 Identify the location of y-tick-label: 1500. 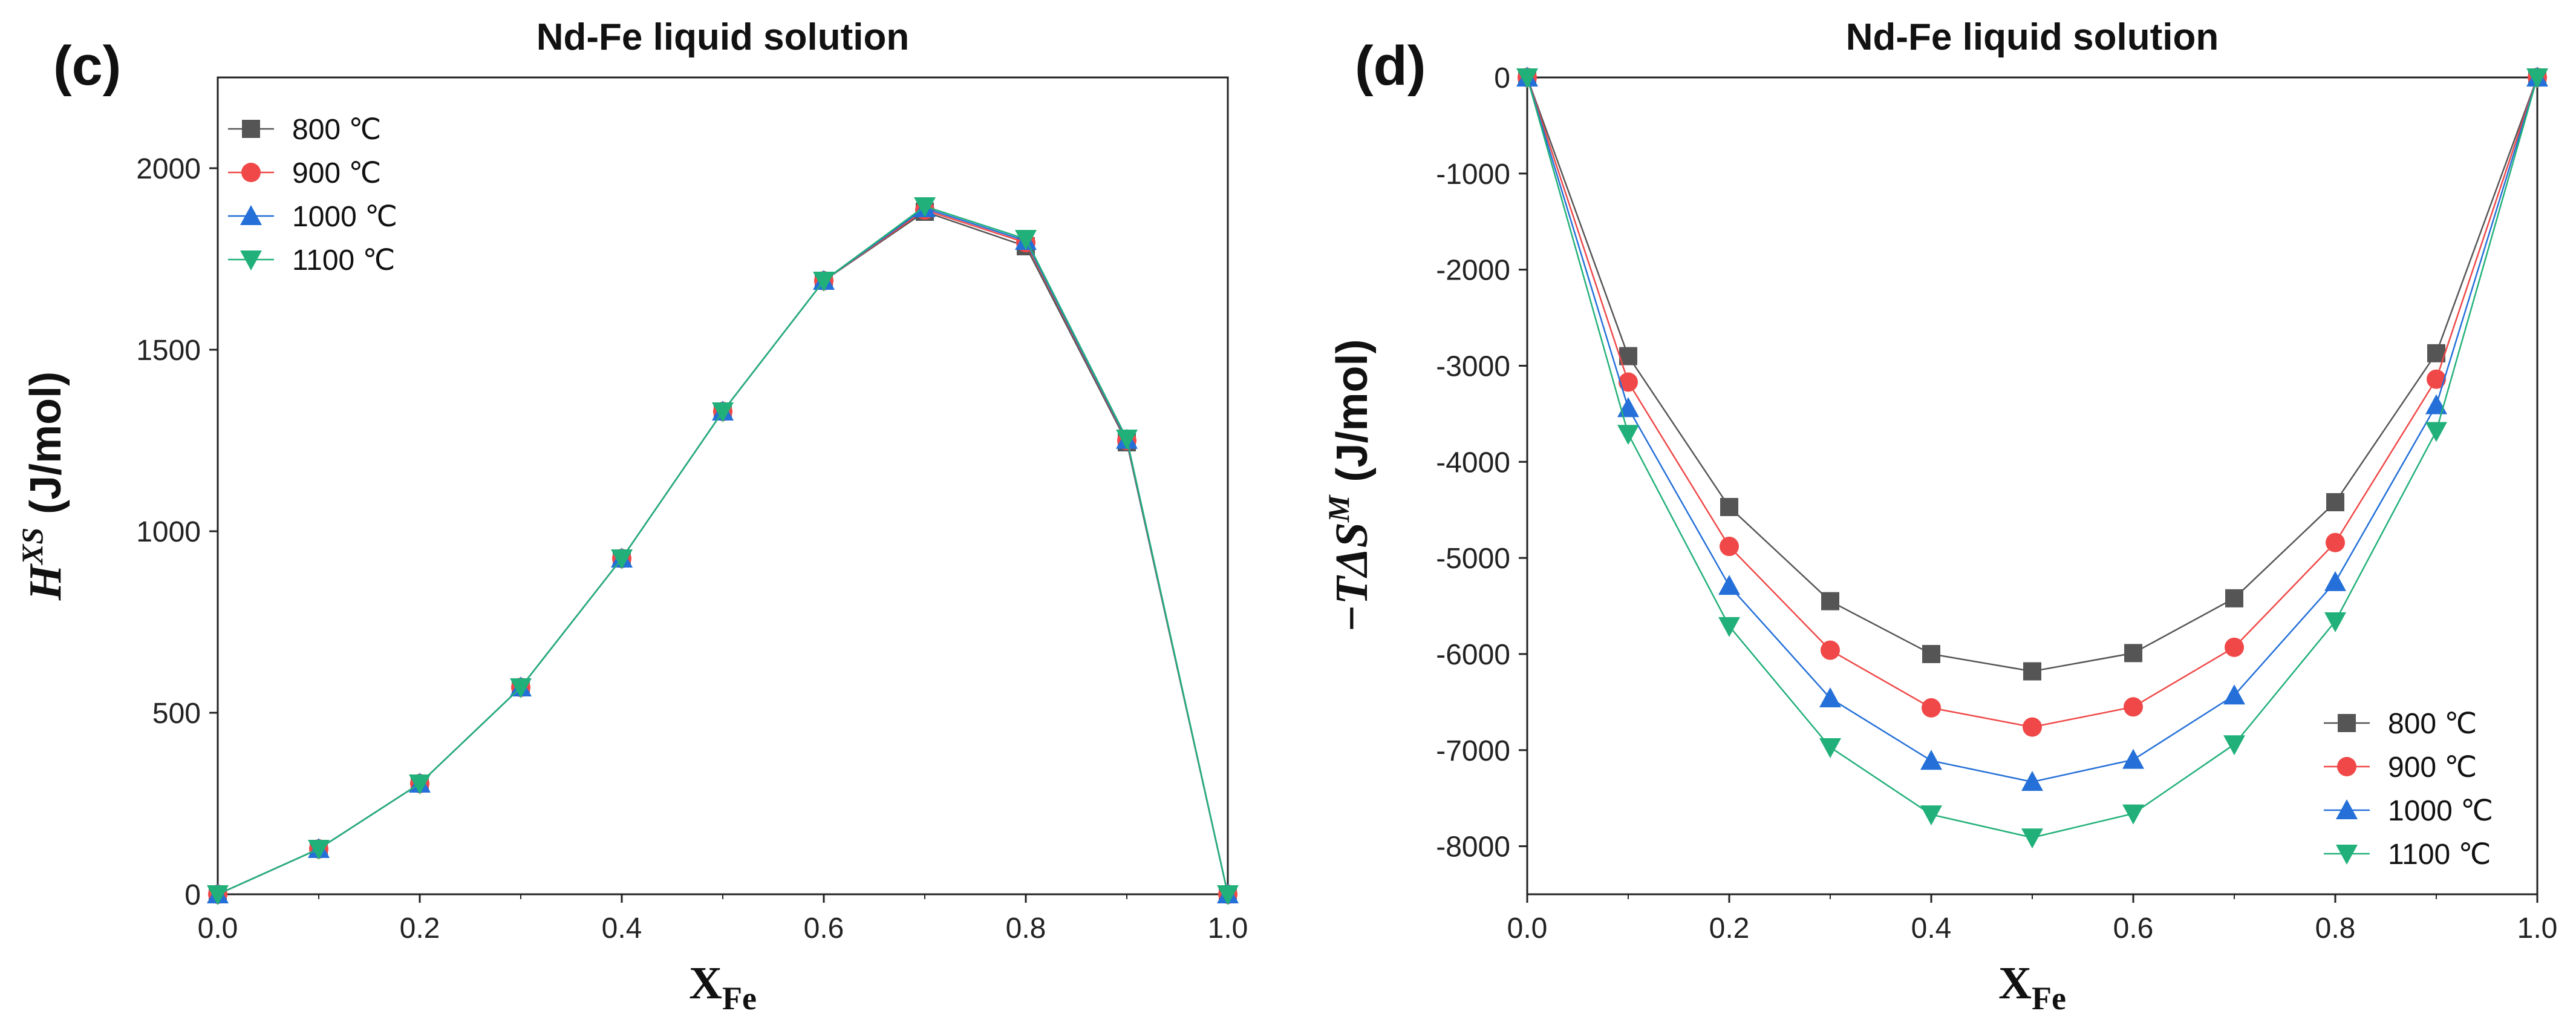
(169, 351).